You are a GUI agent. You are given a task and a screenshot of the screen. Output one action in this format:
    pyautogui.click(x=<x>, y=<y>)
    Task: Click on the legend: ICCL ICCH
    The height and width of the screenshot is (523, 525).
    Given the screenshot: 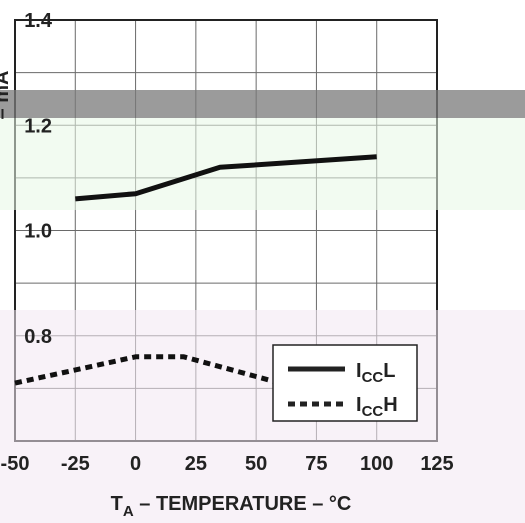 What is the action you would take?
    pyautogui.click(x=345, y=383)
    